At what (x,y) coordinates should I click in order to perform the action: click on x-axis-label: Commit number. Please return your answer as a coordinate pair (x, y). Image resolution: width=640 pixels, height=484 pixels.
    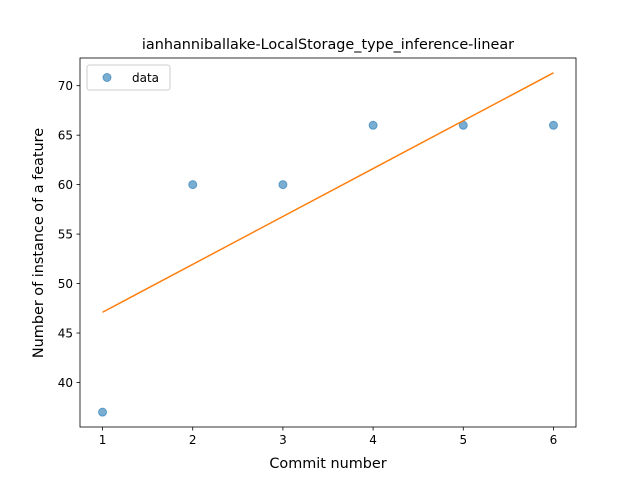
    Looking at the image, I should click on (327, 464).